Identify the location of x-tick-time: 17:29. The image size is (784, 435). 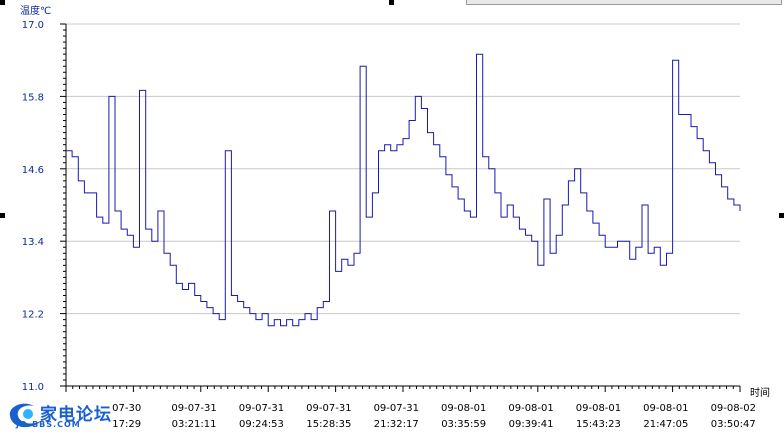
(126, 424).